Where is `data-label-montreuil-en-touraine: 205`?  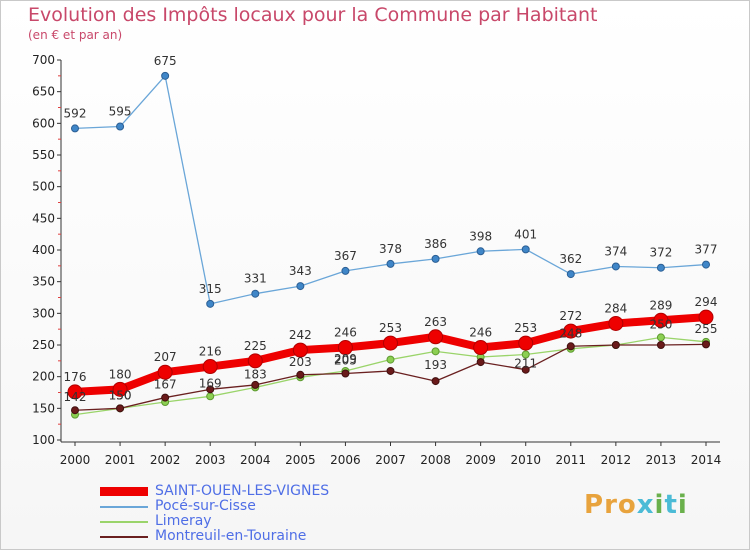 data-label-montreuil-en-touraine: 205 is located at coordinates (345, 361).